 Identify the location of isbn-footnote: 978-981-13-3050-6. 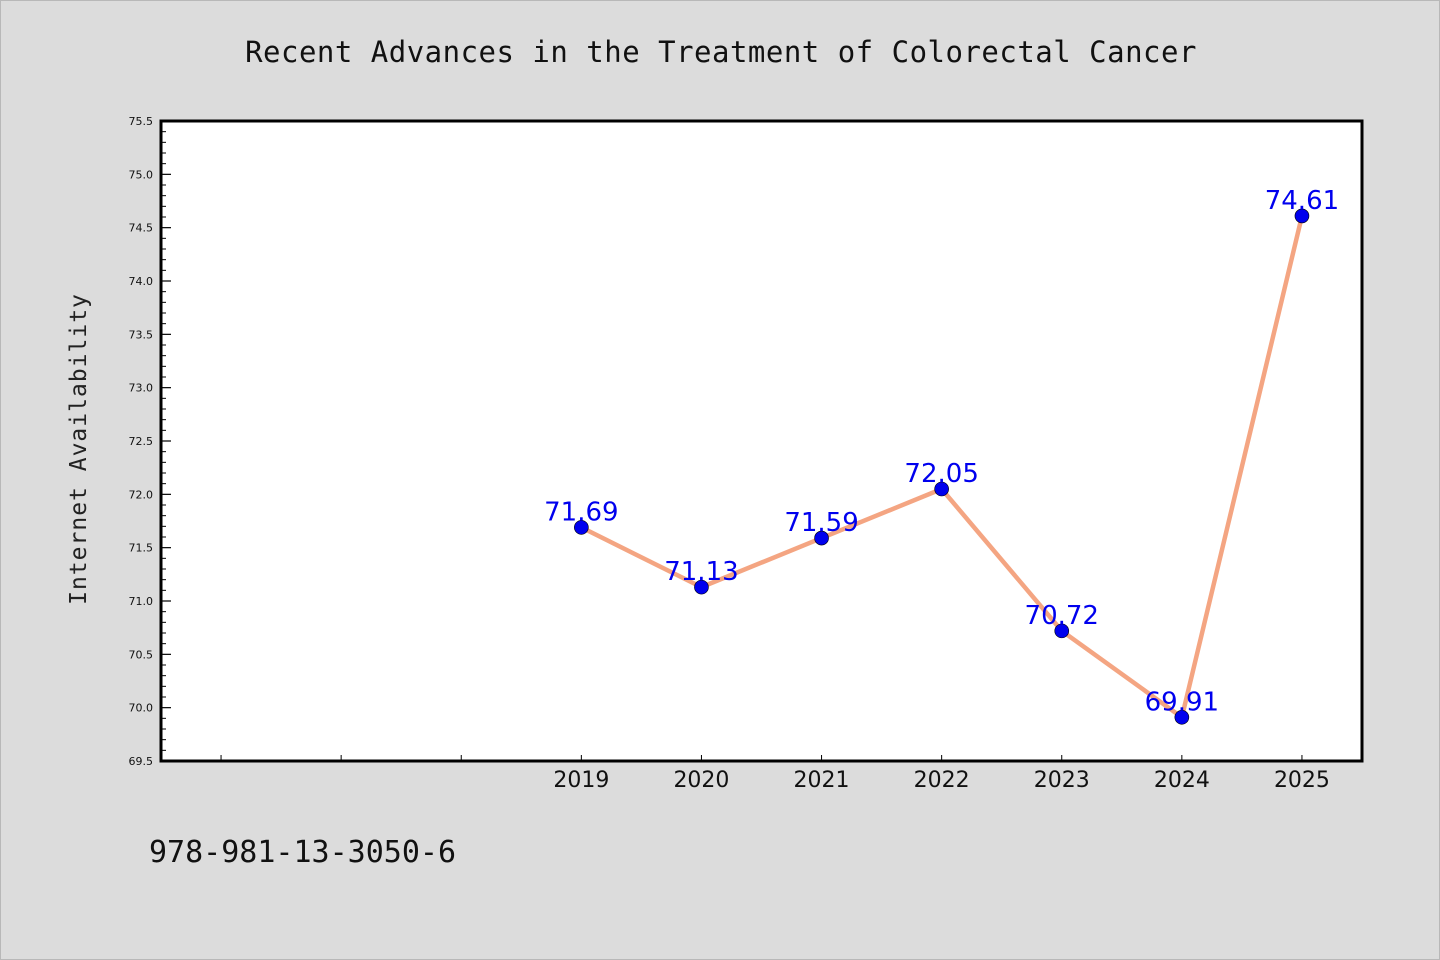
(303, 852).